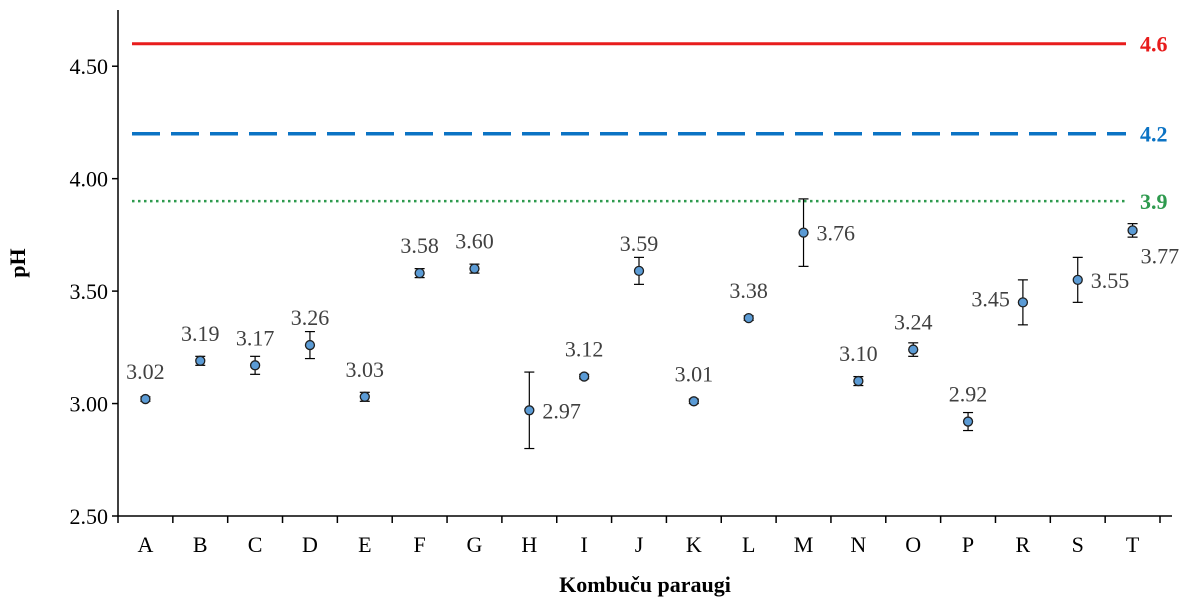 This screenshot has height=601, width=1192. I want to click on data-label: 3.24, so click(913, 322).